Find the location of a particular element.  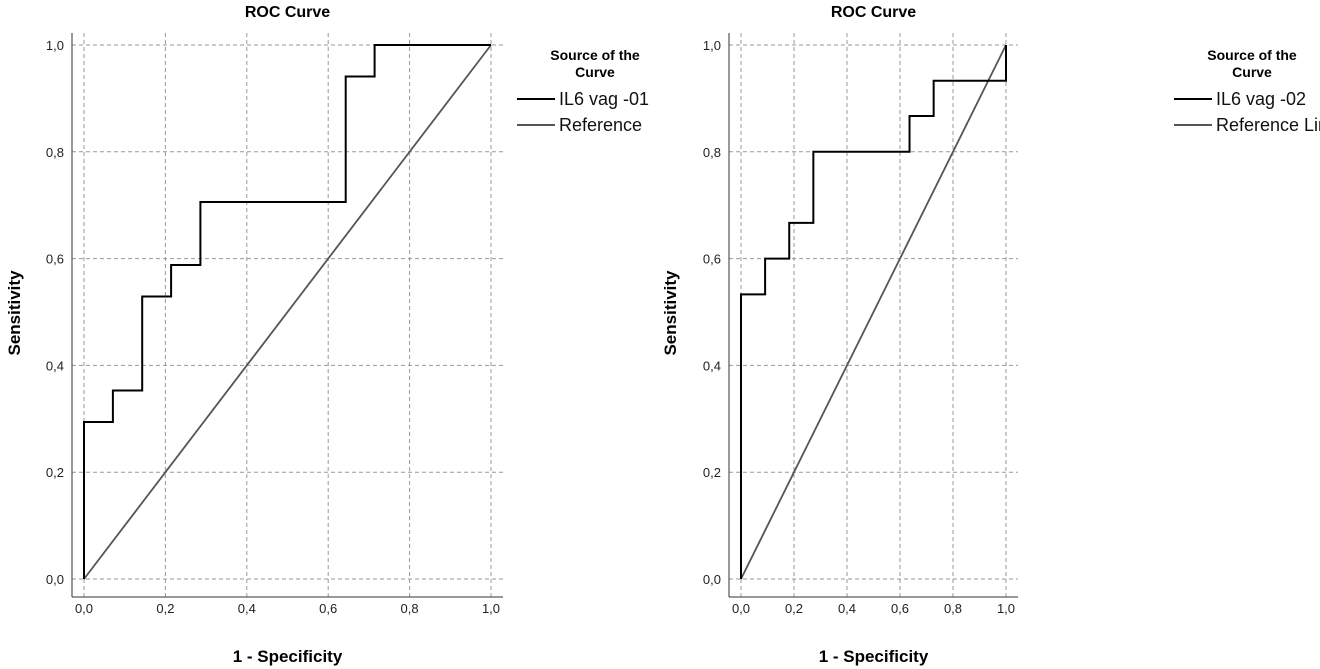

legend-label: Reference Line is located at coordinates (1268, 125).